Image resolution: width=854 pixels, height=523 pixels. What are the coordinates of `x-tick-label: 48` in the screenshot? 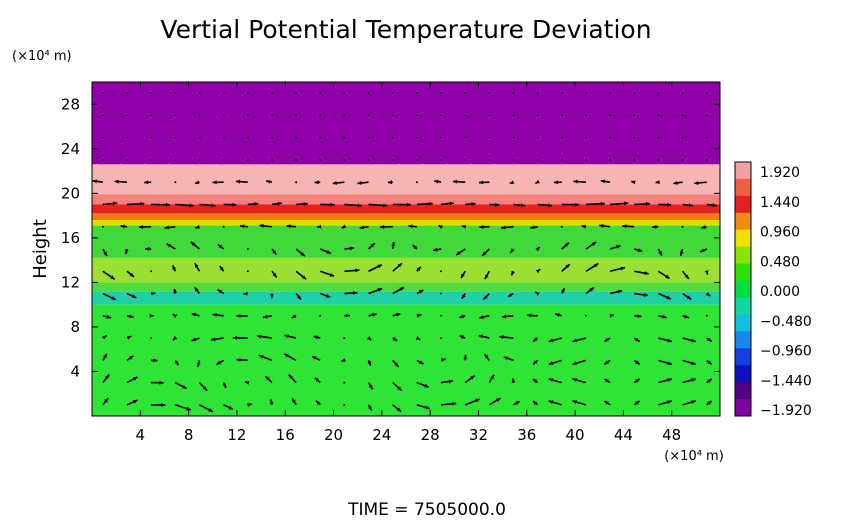 It's located at (671, 435).